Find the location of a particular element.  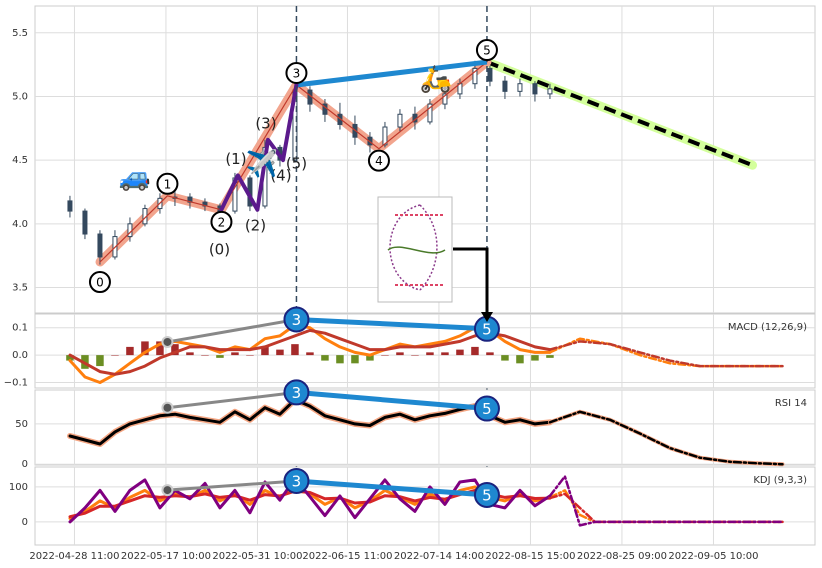

wave-label: 0 is located at coordinates (100, 283).